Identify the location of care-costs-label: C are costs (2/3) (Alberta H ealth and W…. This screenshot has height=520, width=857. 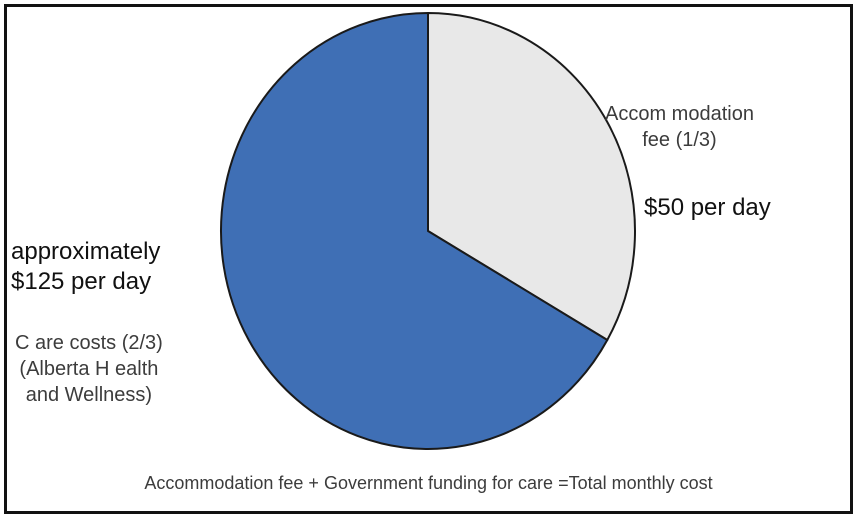
(89, 369).